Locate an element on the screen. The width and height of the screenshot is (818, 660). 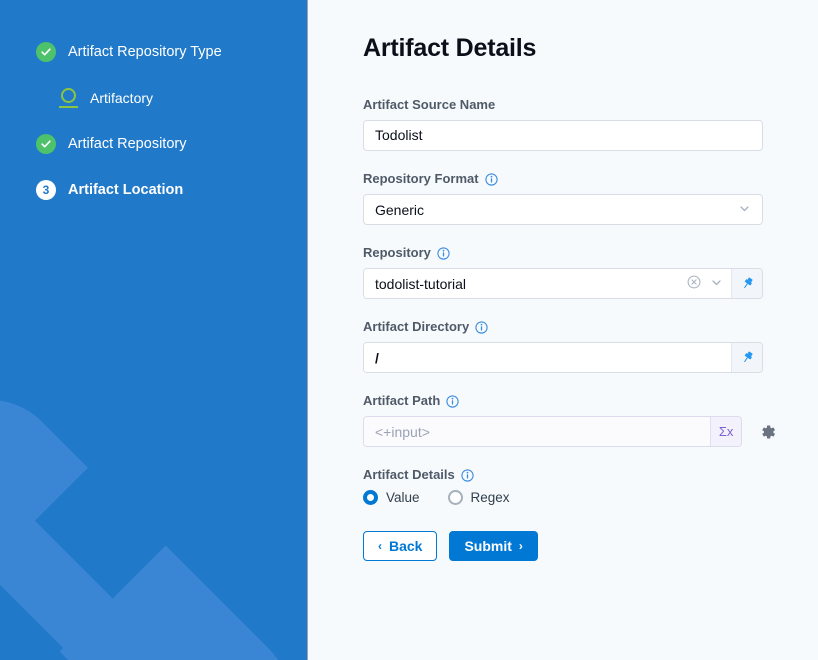
field-label: Repository is located at coordinates (570, 253).